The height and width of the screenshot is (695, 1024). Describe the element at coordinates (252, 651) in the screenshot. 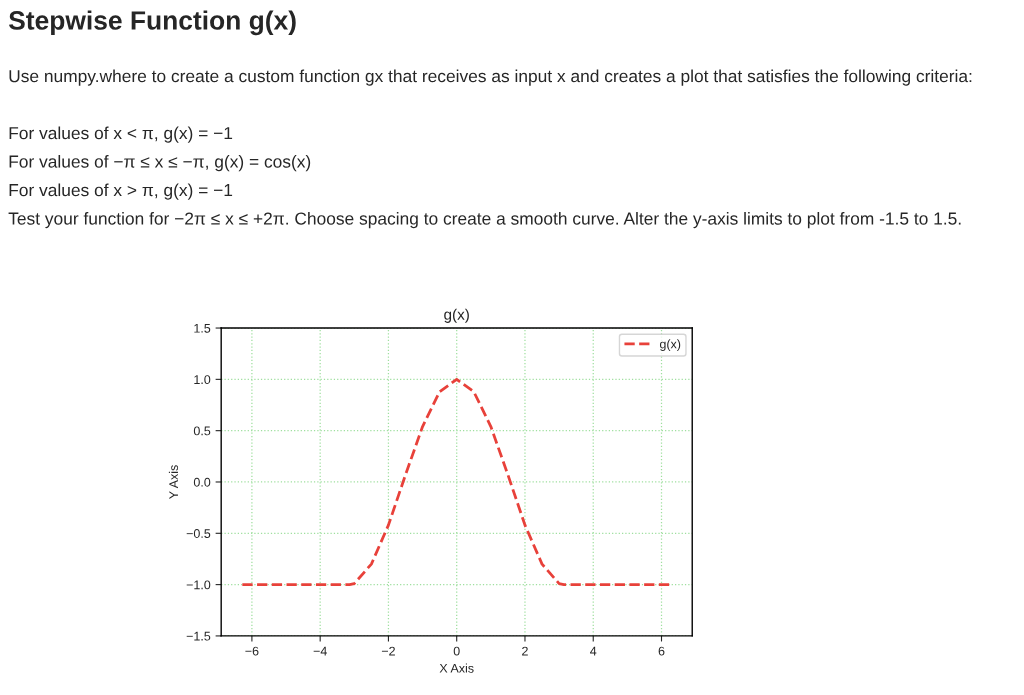

I see `x-tick-label: −6` at that location.